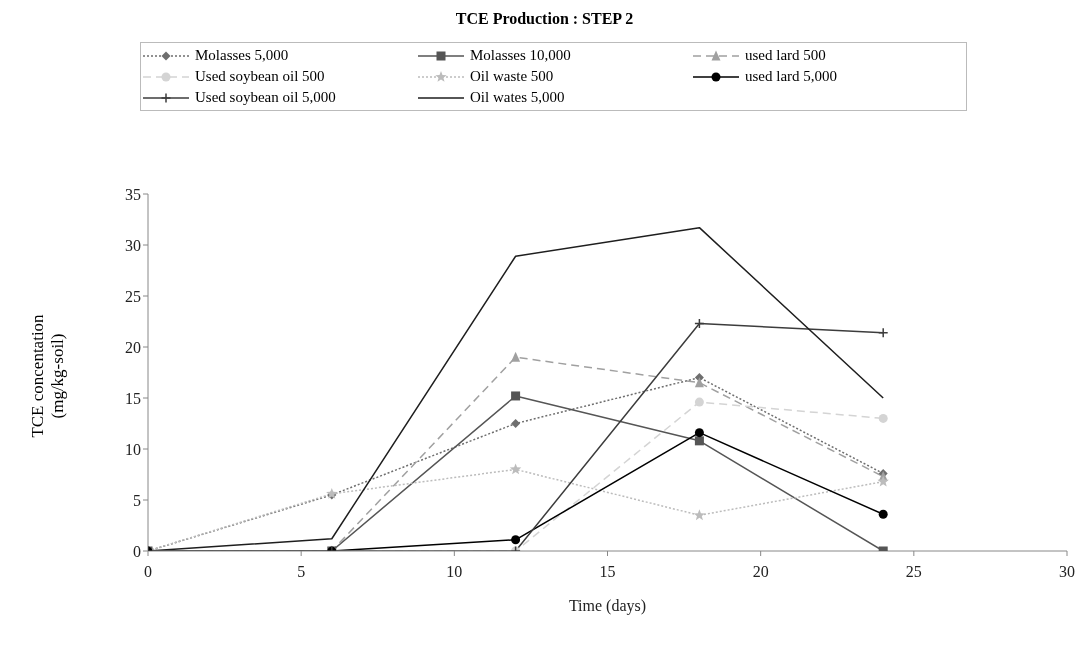 The width and height of the screenshot is (1089, 652). What do you see at coordinates (133, 245) in the screenshot?
I see `y-tick-label: 30` at bounding box center [133, 245].